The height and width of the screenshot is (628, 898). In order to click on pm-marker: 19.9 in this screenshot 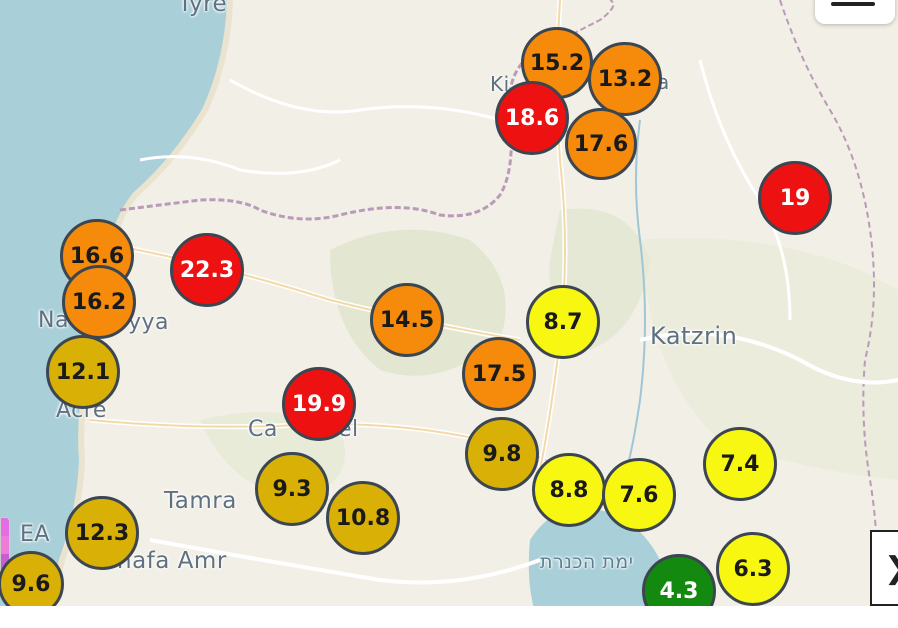, I will do `click(319, 404)`.